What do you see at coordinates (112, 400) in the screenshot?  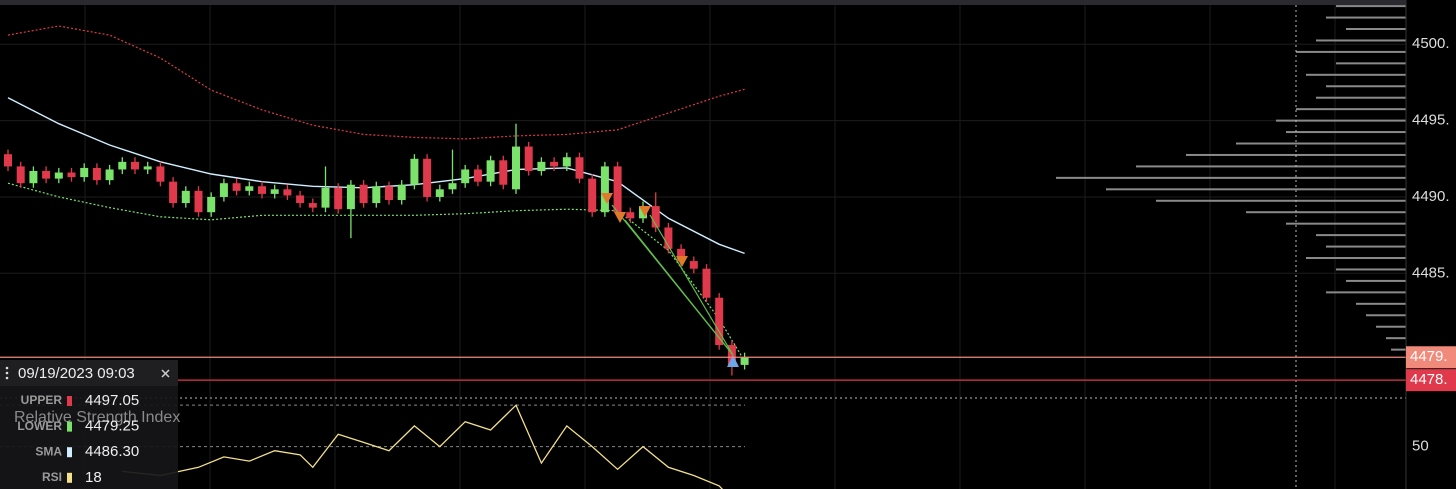 I see `legend-value: 4497.05` at bounding box center [112, 400].